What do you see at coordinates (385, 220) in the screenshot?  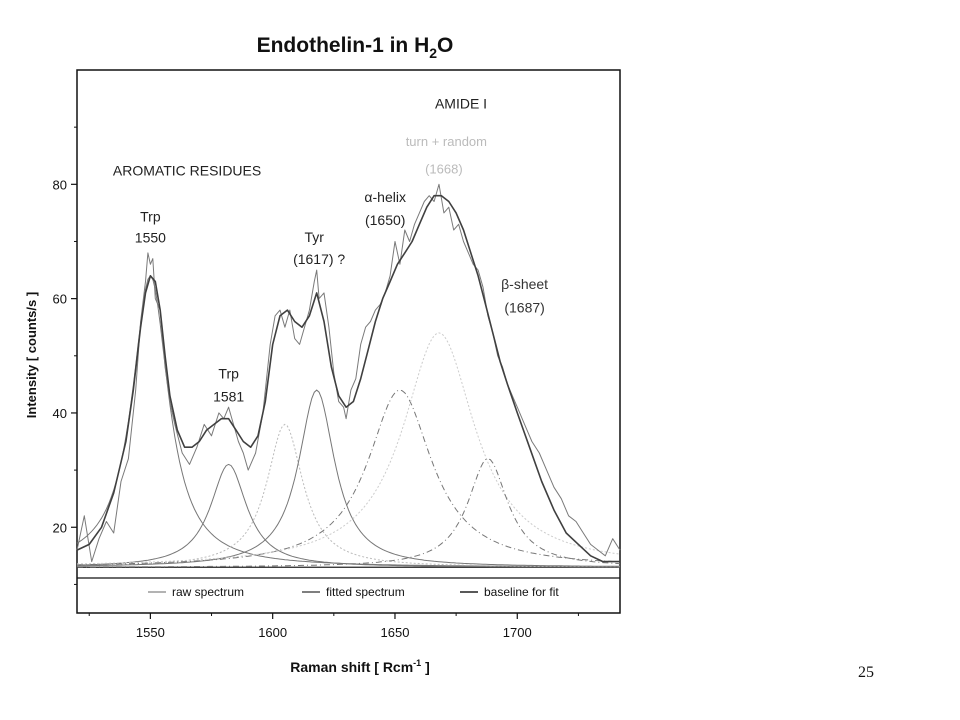 I see `annotation-11: (1650)` at bounding box center [385, 220].